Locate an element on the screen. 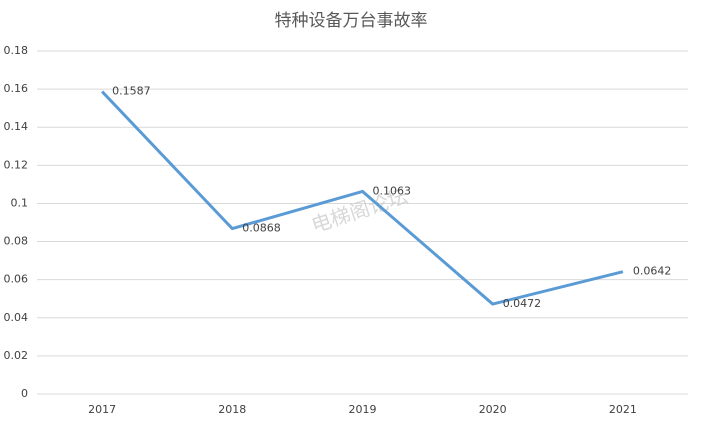  y-tick-label: 0.18 is located at coordinates (16, 50).